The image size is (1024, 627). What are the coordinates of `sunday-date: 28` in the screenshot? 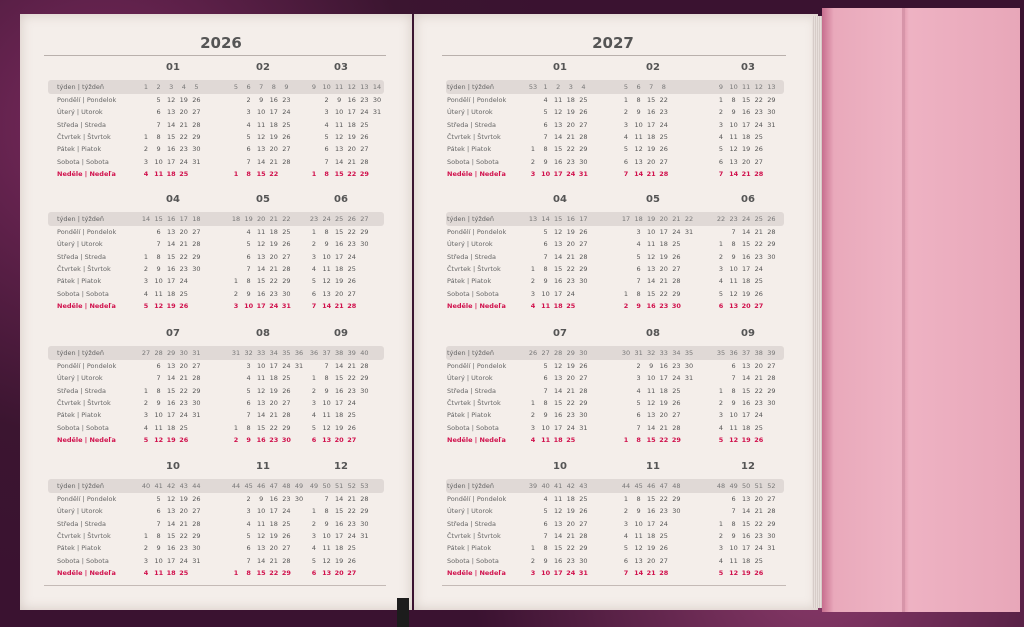 It's located at (664, 572).